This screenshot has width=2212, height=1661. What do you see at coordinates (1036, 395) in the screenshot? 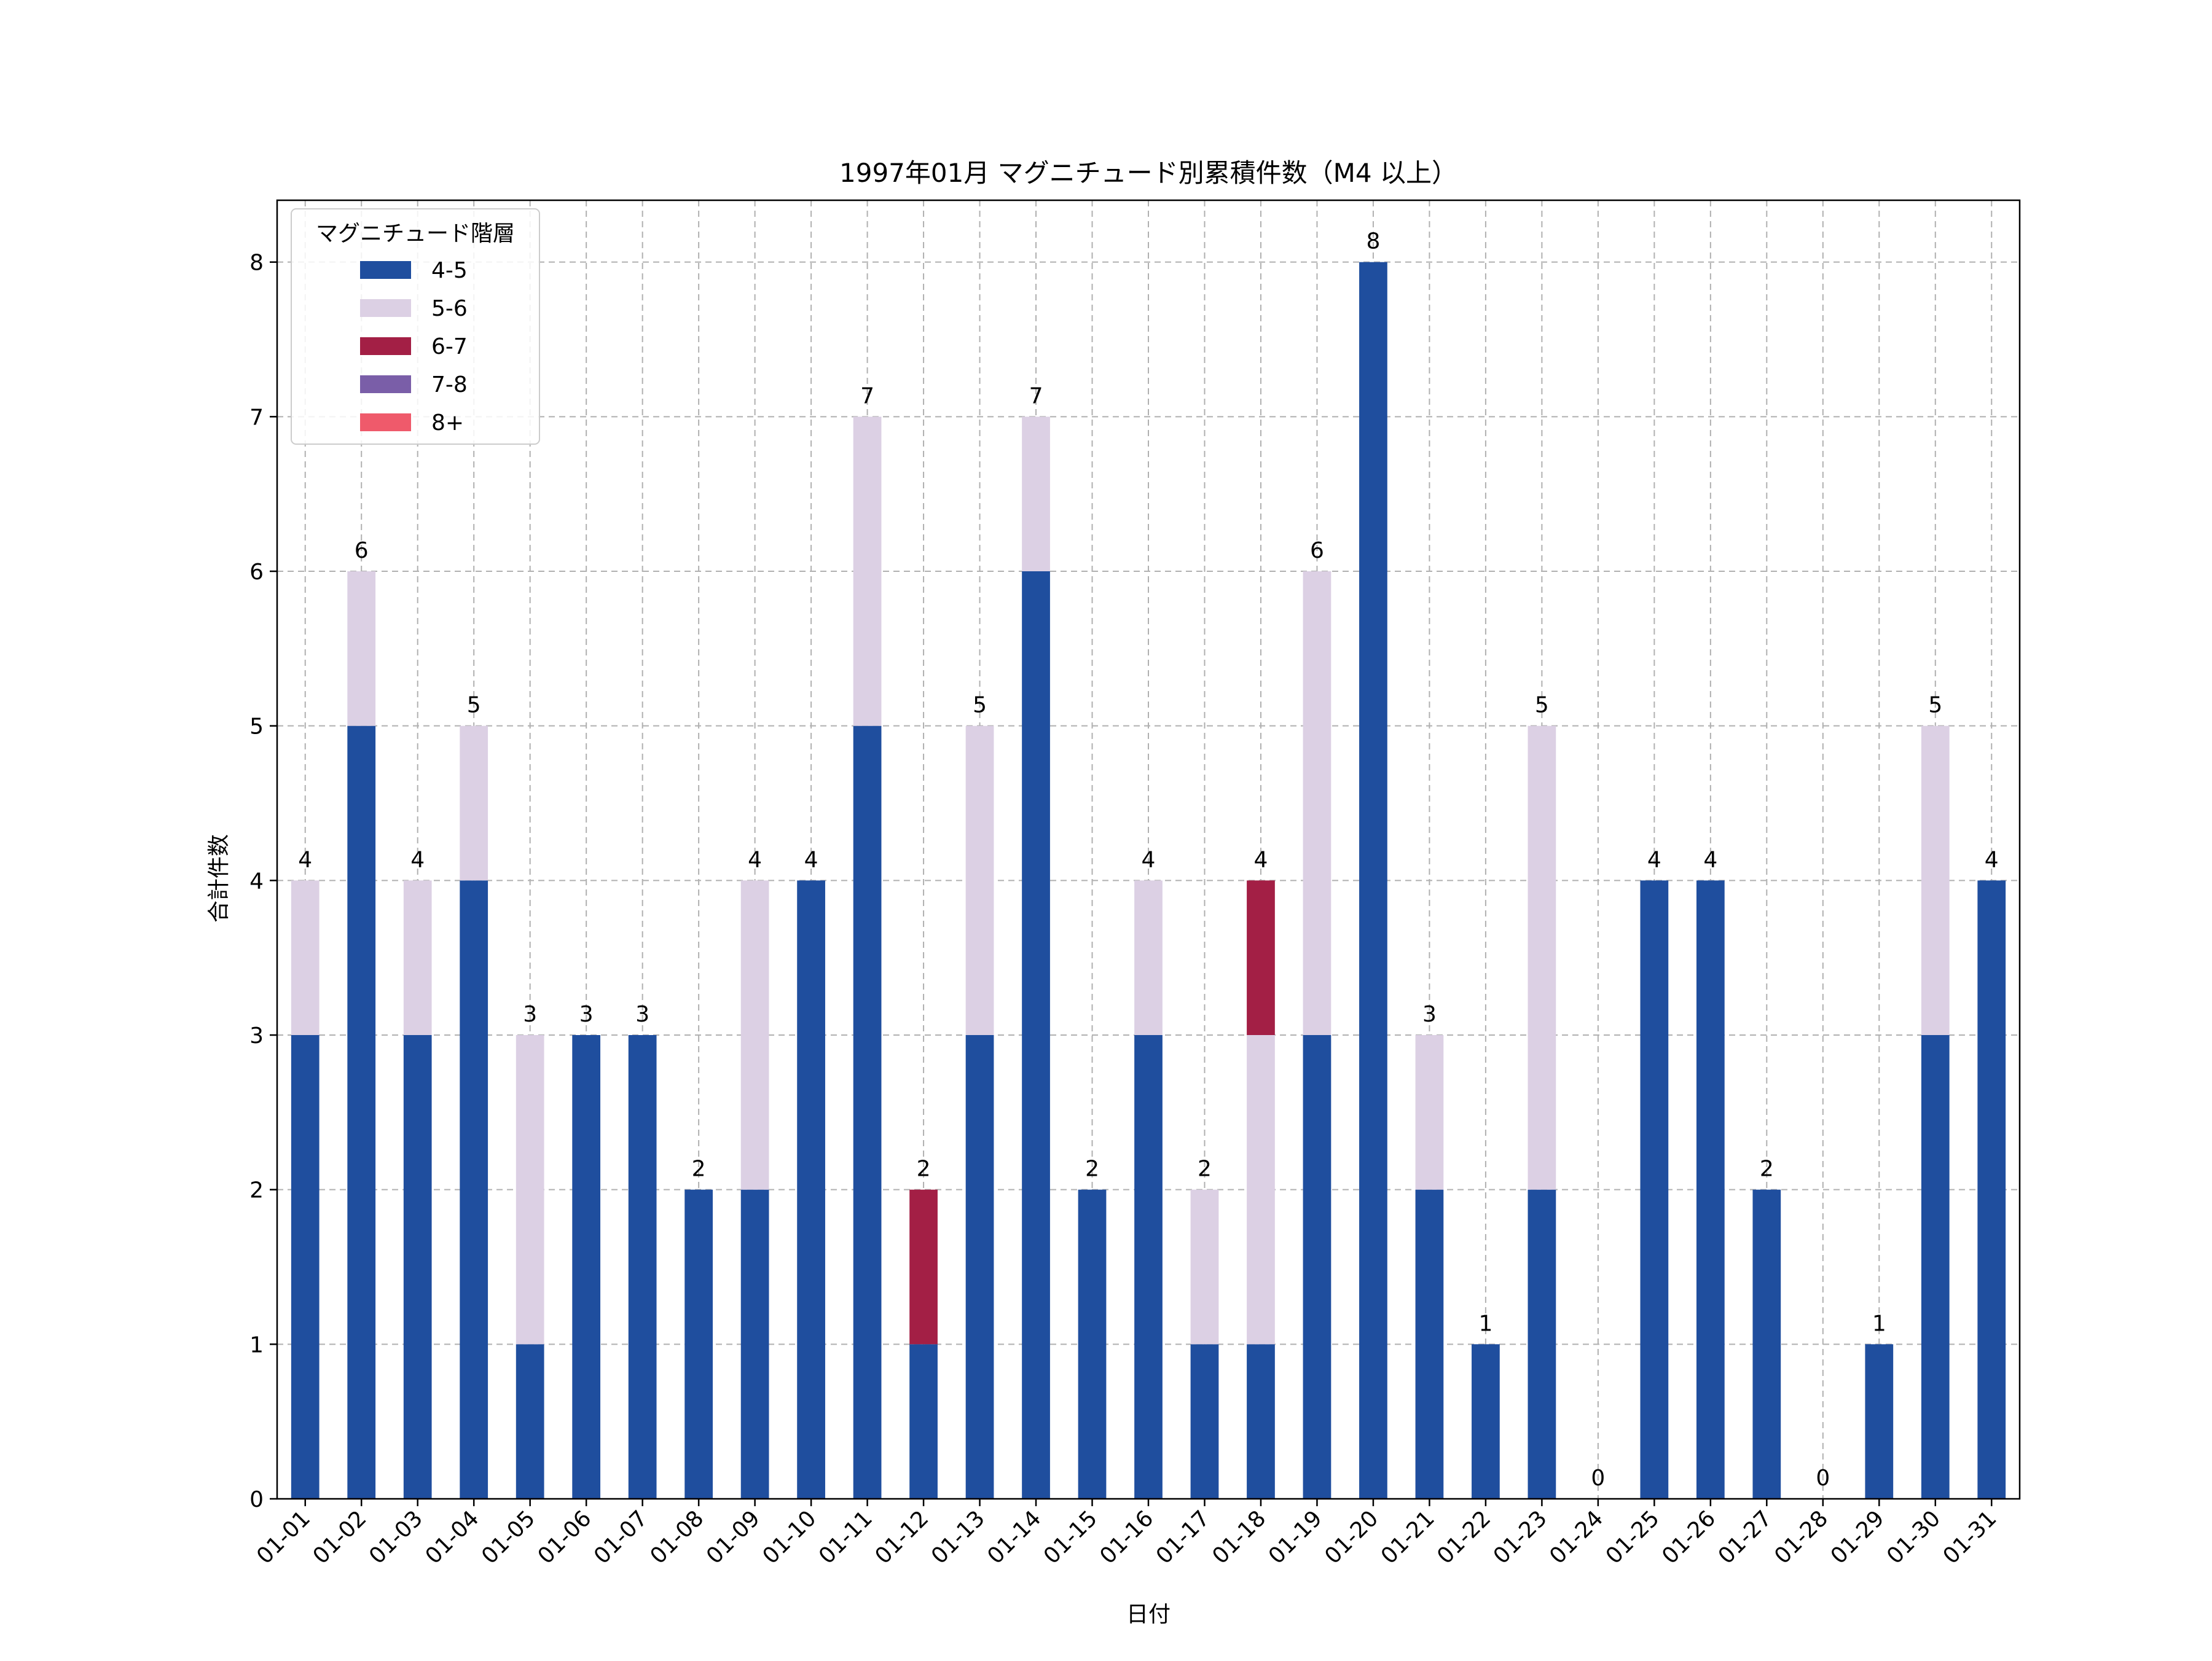
I see `bar-total-label: 7` at bounding box center [1036, 395].